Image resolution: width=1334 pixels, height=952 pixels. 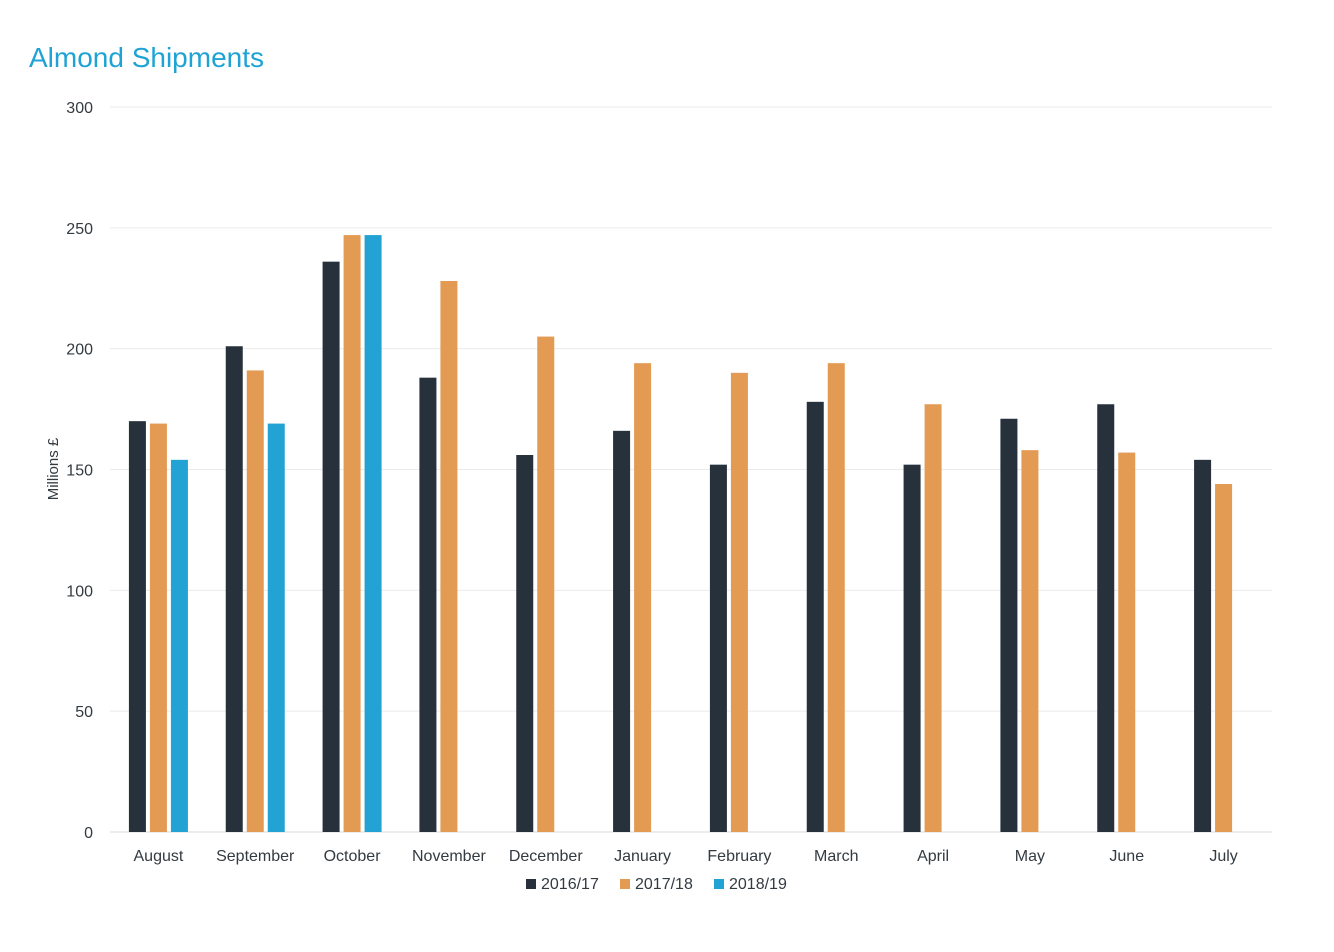 I want to click on y-tick-label: 0, so click(x=88, y=833).